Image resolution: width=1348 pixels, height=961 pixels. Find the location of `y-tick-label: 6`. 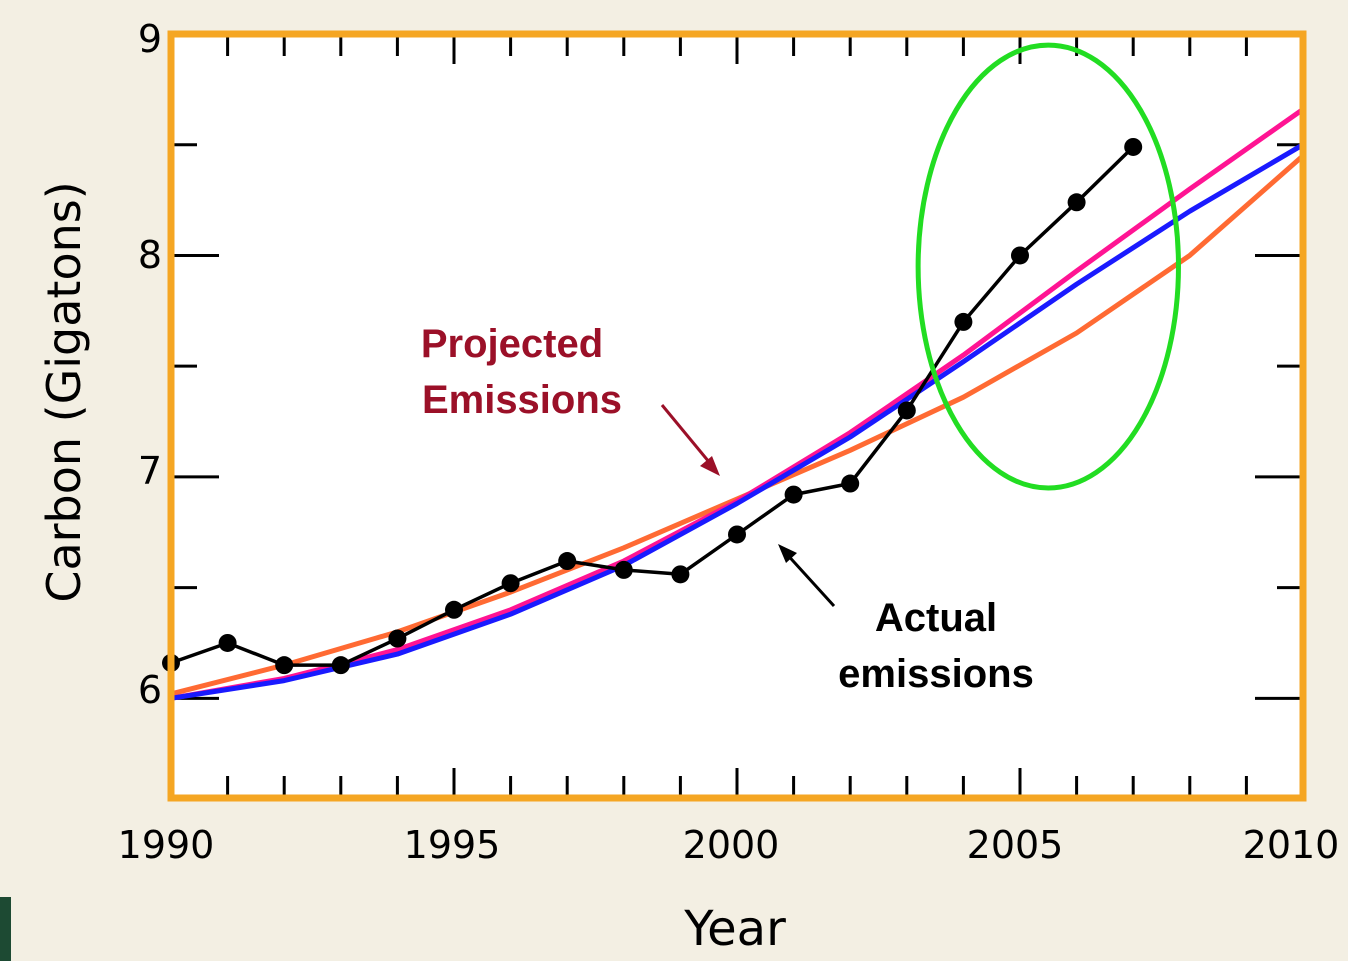

y-tick-label: 6 is located at coordinates (150, 690).